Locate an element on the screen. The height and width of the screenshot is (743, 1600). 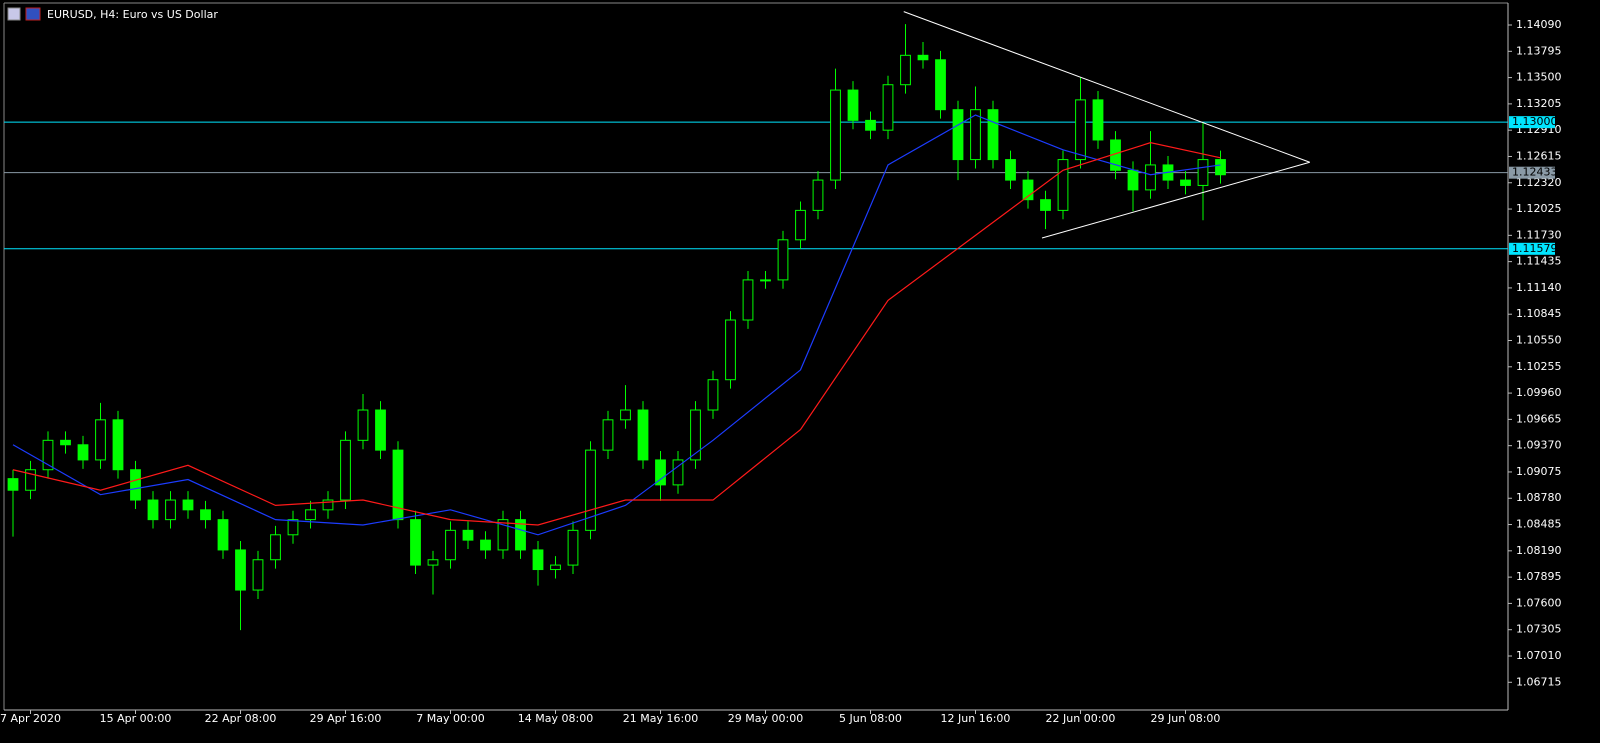
y-tick-label: 1.11435 is located at coordinates (1539, 261).